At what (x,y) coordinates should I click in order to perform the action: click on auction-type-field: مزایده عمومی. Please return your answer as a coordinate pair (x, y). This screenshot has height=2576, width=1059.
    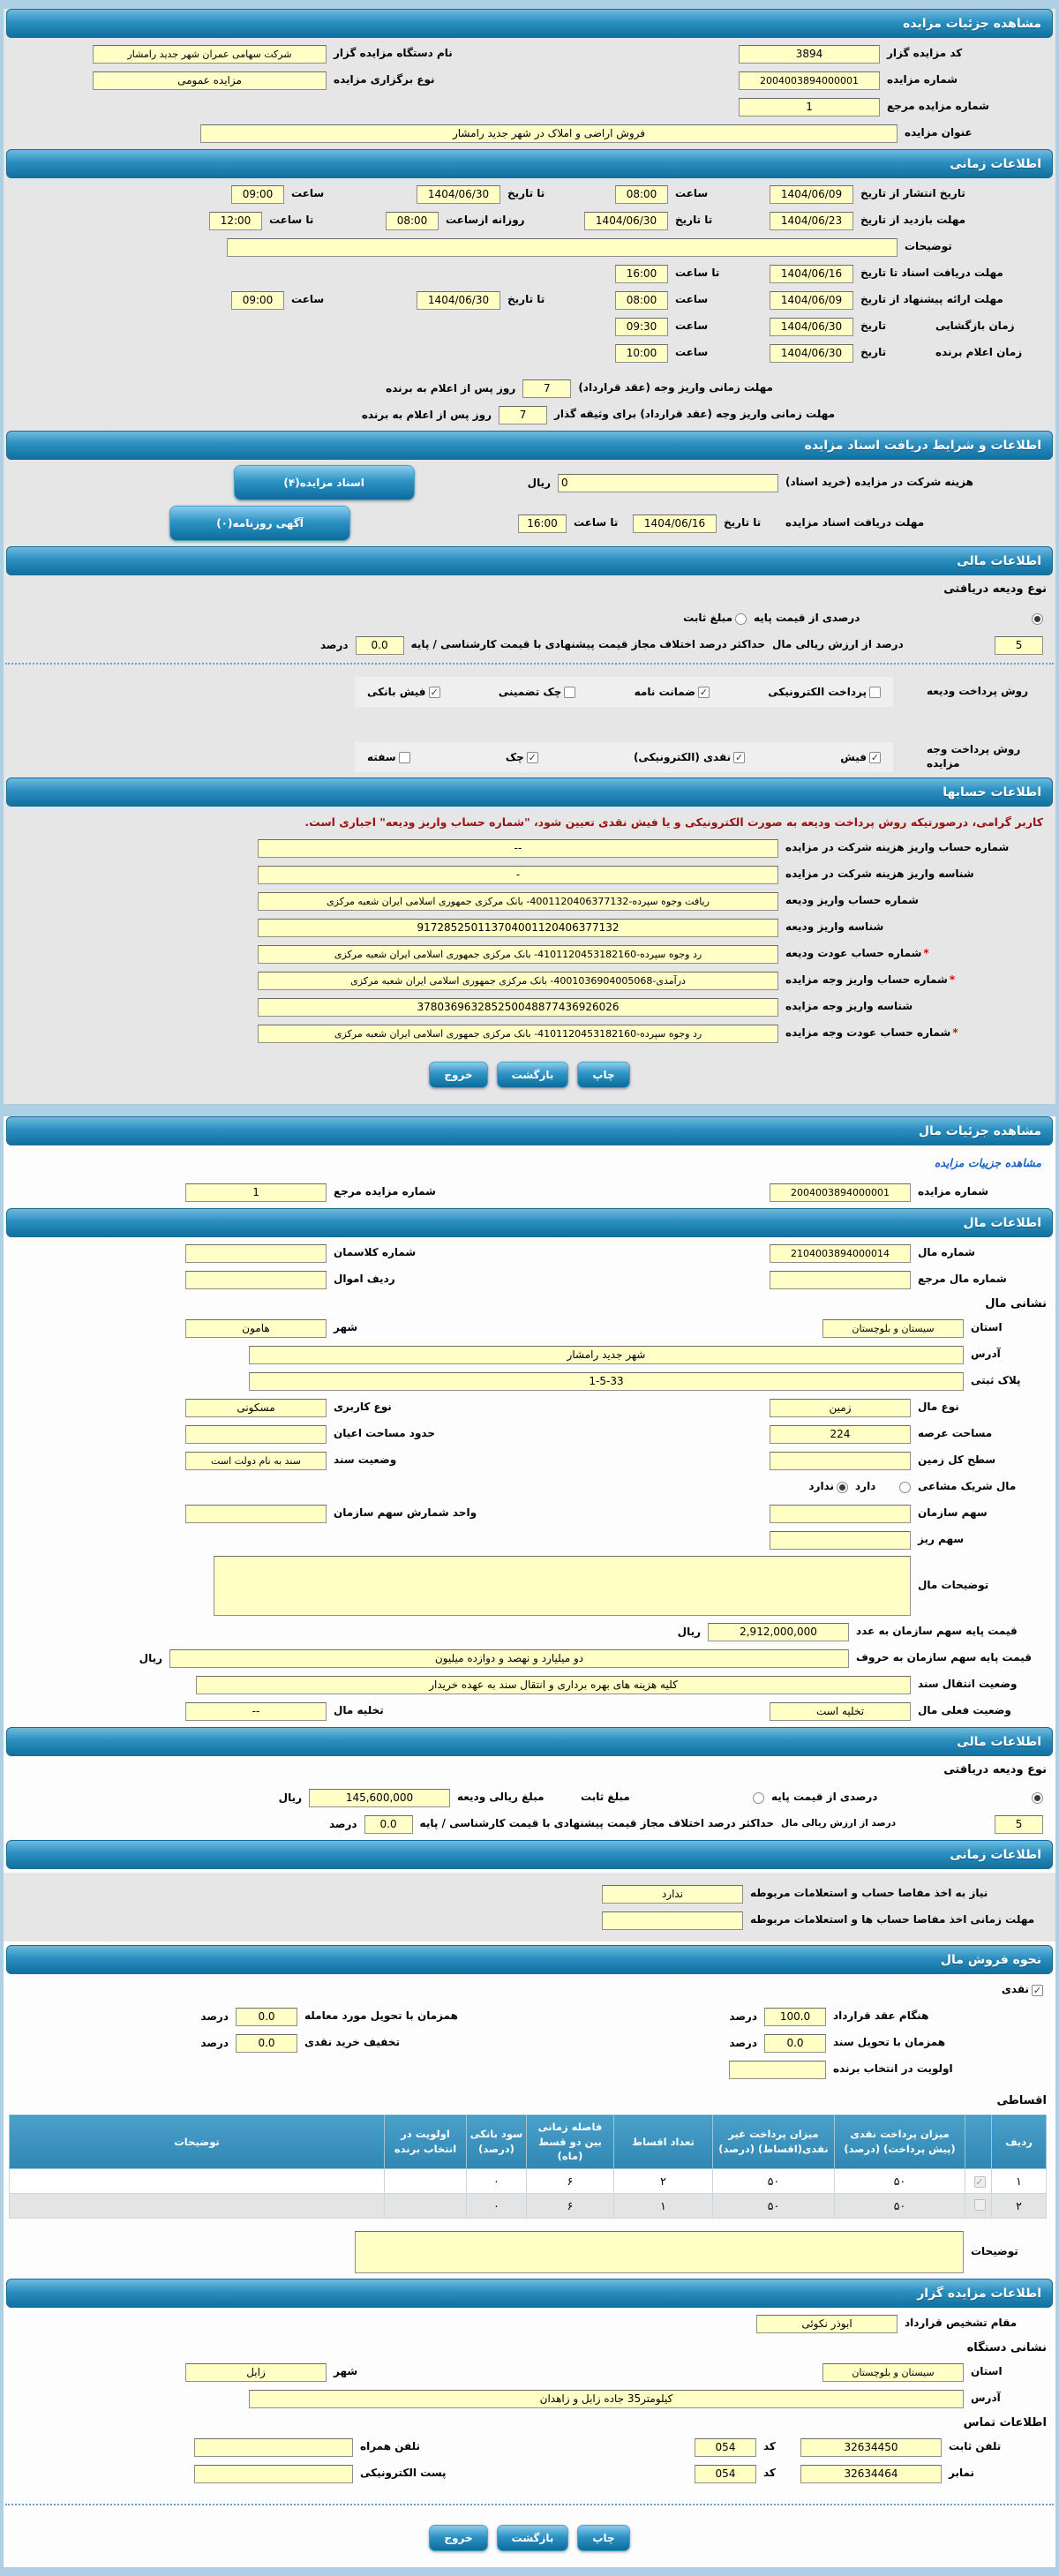
    Looking at the image, I should click on (210, 80).